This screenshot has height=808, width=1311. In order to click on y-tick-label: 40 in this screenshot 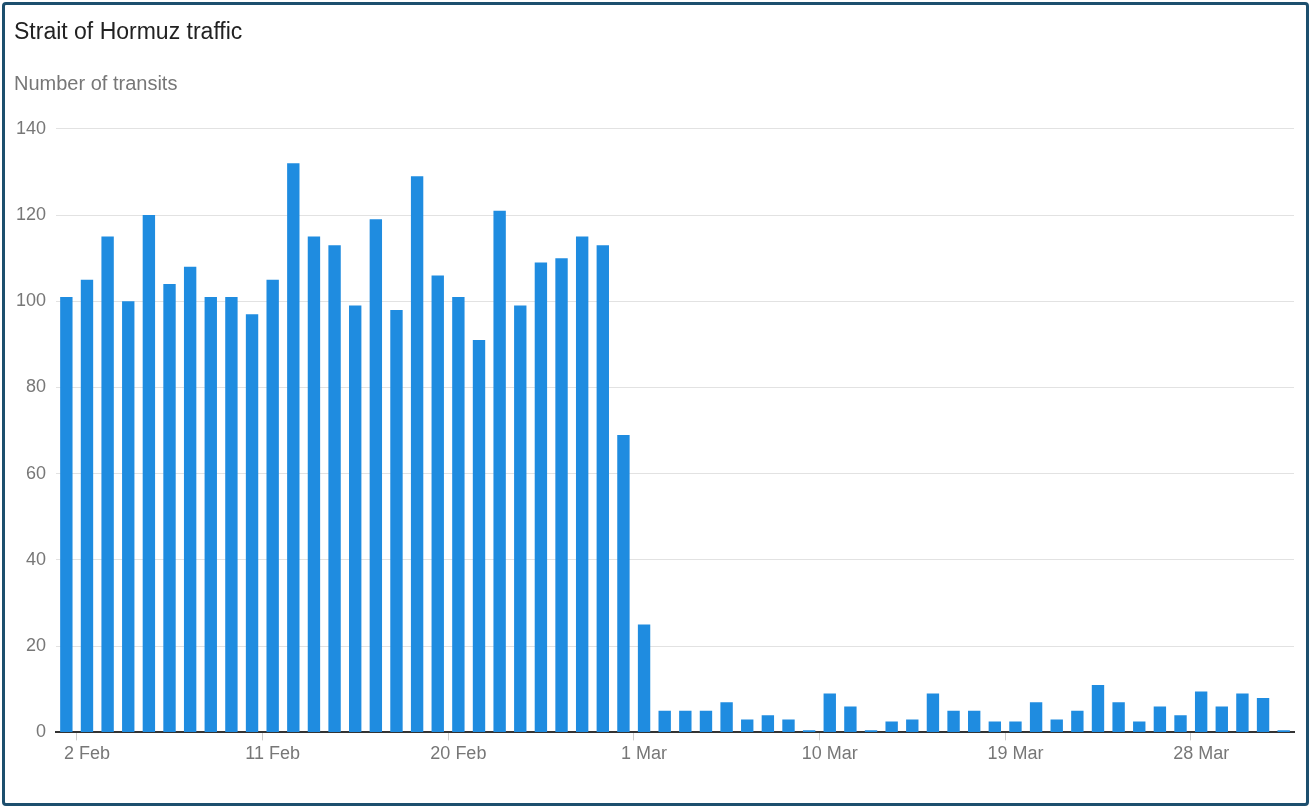, I will do `click(36, 558)`.